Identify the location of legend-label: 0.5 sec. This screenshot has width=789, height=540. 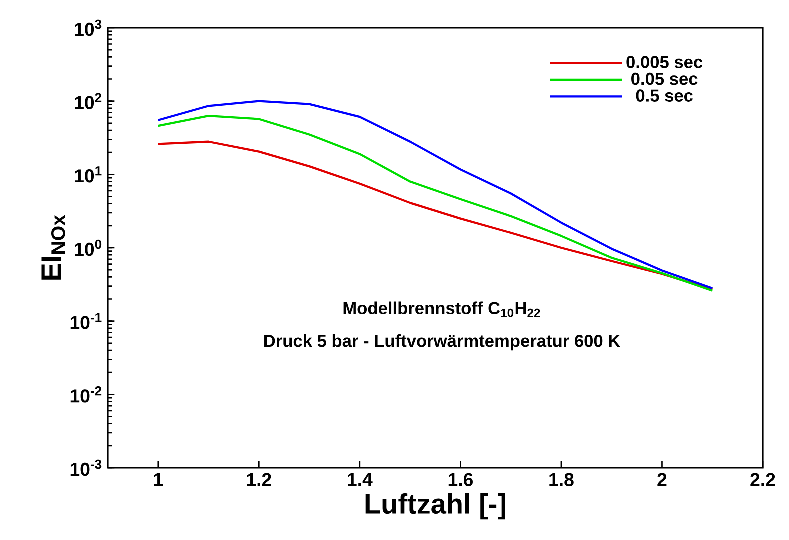
(664, 96).